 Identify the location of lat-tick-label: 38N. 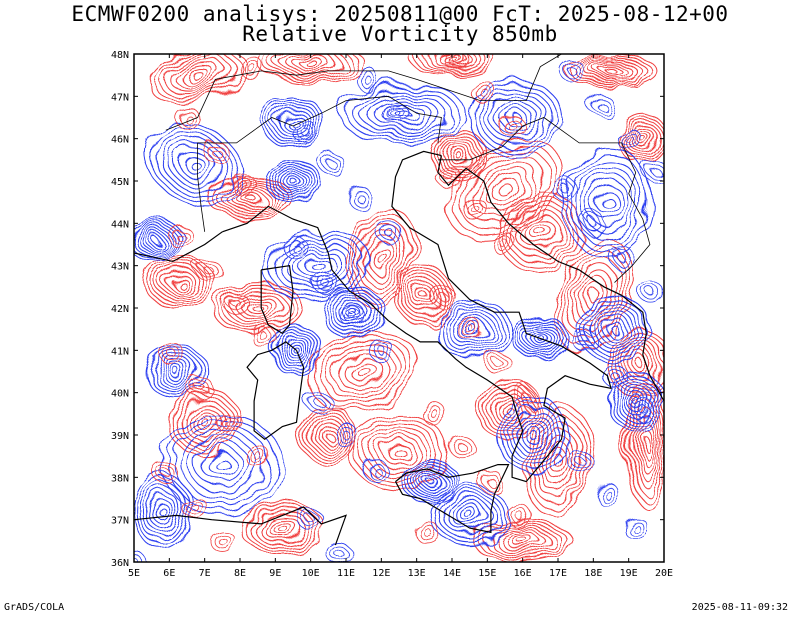
(120, 478).